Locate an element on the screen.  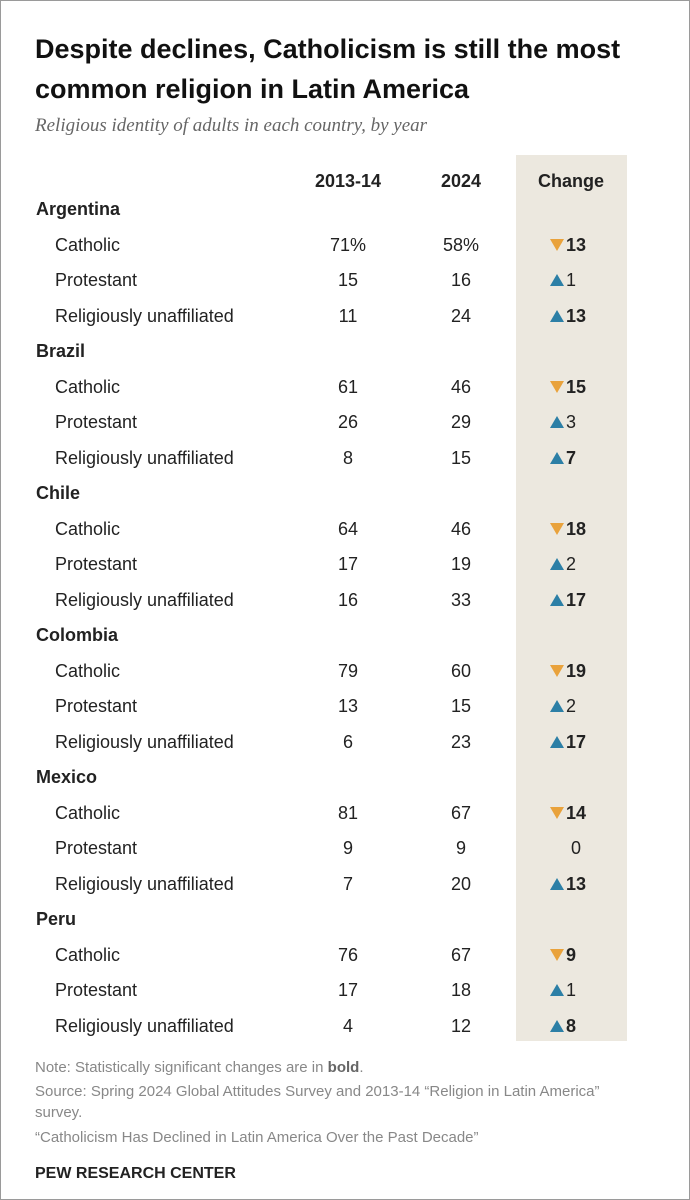
value-2013: 64 is located at coordinates (348, 528).